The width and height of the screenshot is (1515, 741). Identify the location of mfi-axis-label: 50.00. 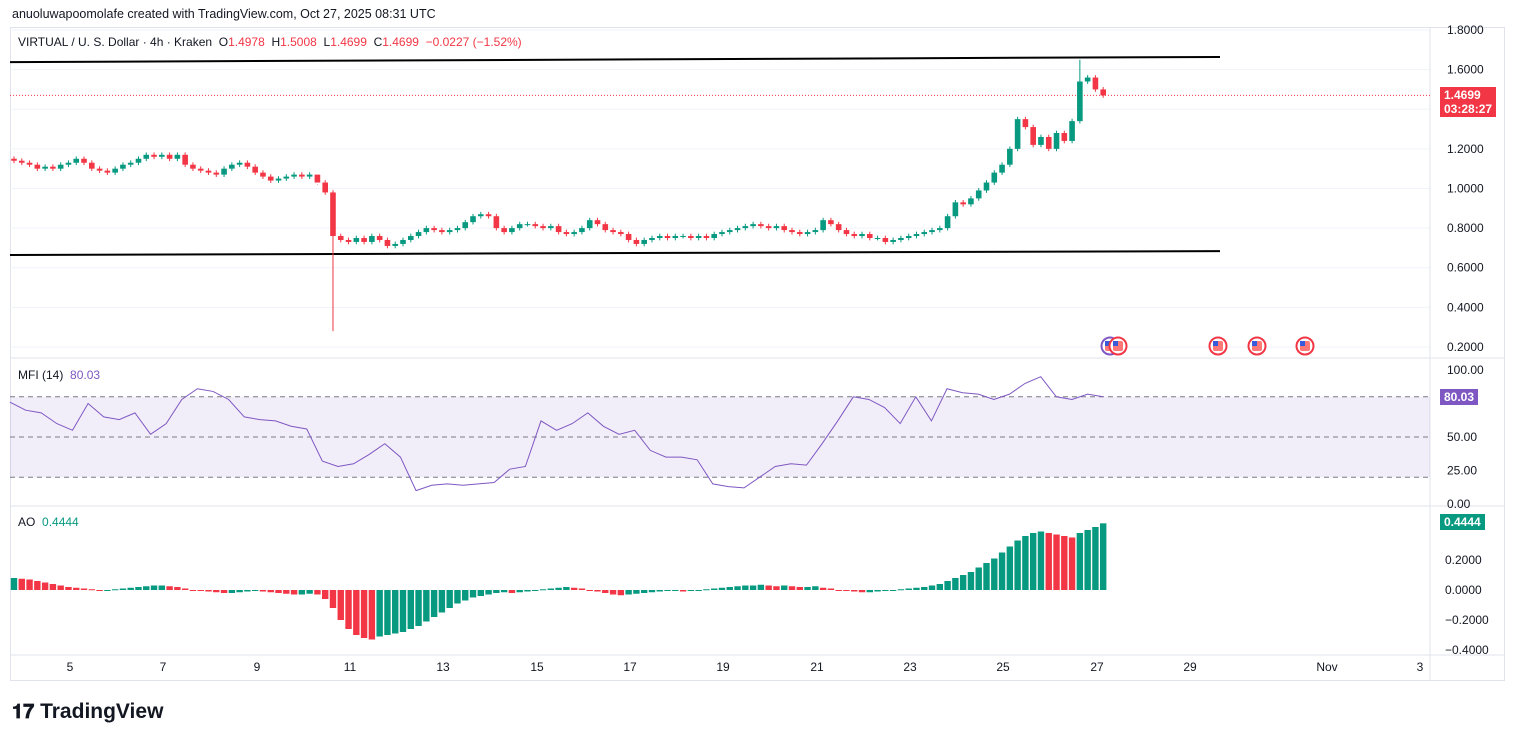
(1462, 437).